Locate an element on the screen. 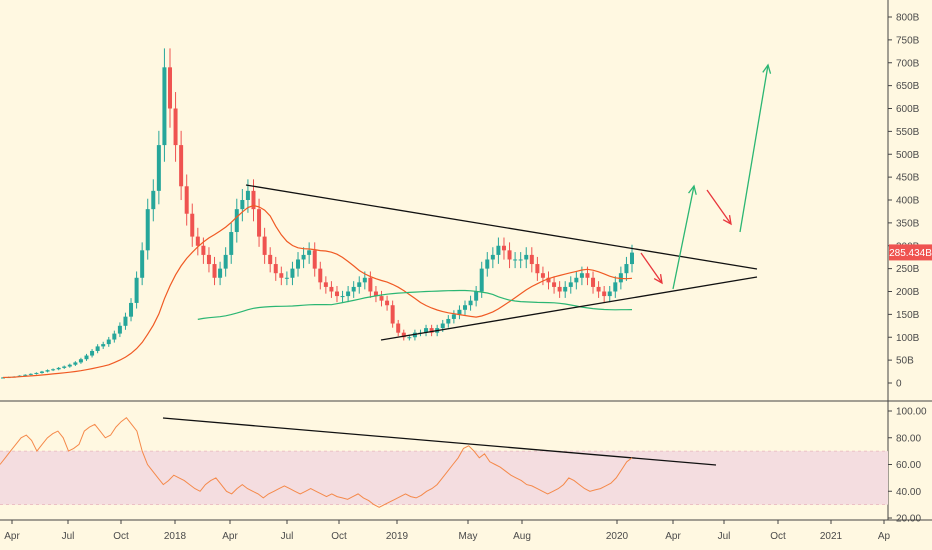 The width and height of the screenshot is (932, 550). time-tick-label: Ap is located at coordinates (884, 536).